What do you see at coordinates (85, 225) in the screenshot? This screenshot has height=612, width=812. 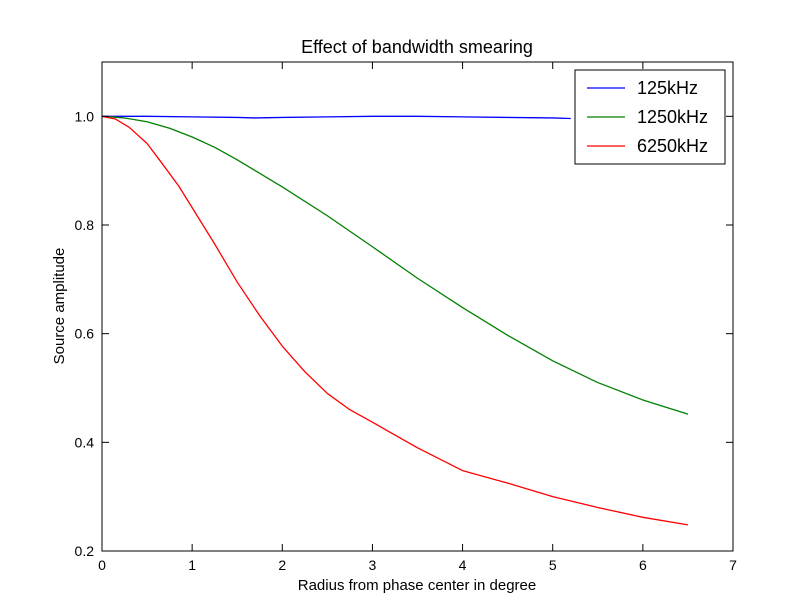 I see `y-tick-label: 0.8` at bounding box center [85, 225].